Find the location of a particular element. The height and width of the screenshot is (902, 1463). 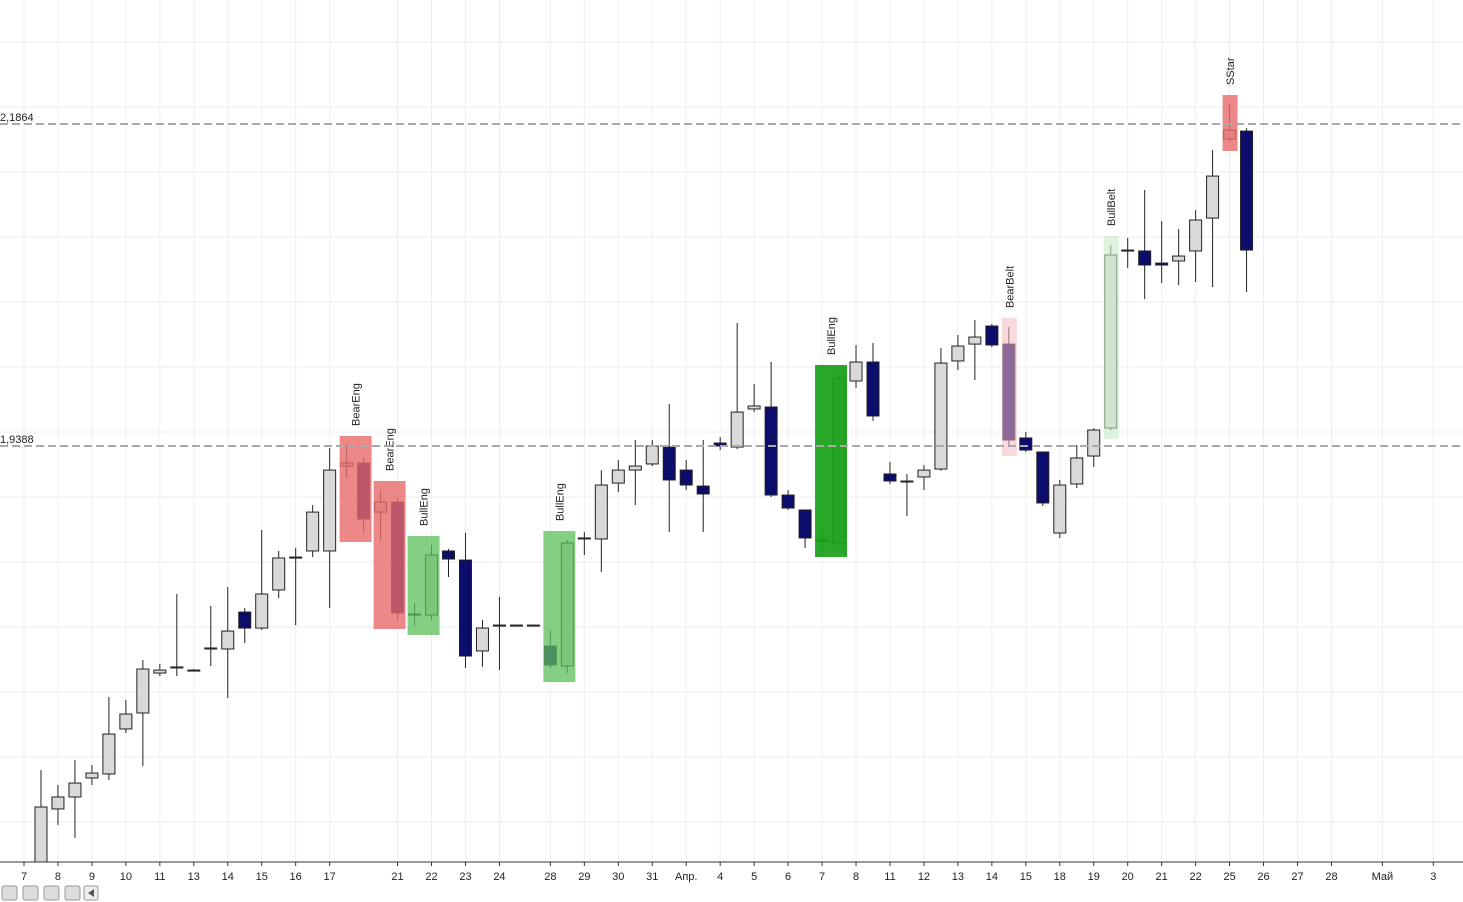

x-tick-label: Апр. is located at coordinates (686, 877).